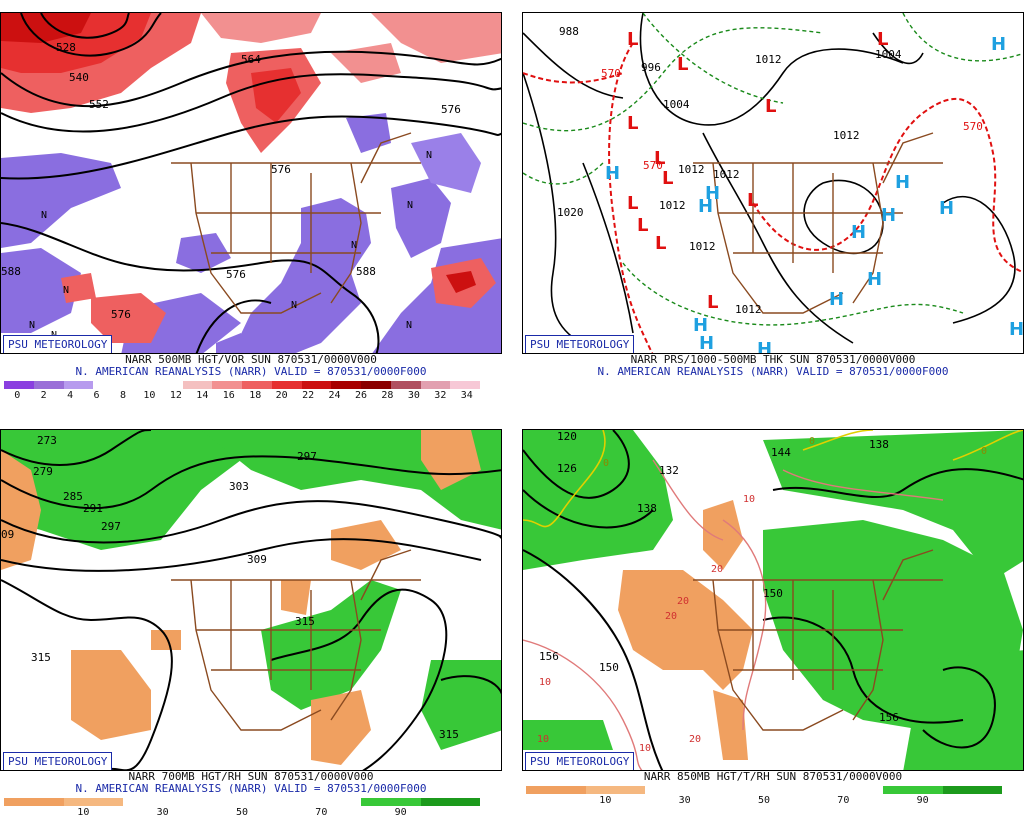 This screenshot has width=1024, height=819. I want to click on color-scale-label: 18, so click(255, 395).